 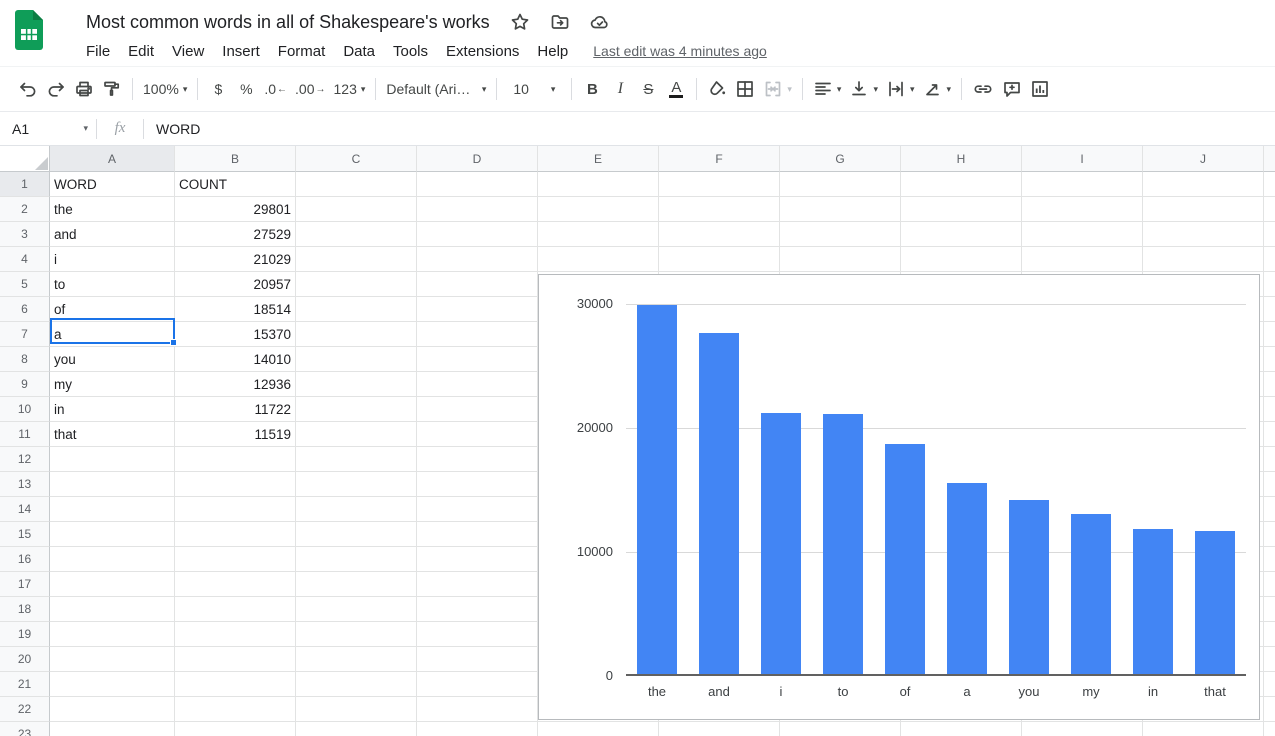 What do you see at coordinates (553, 51) in the screenshot?
I see `menu-help: Help` at bounding box center [553, 51].